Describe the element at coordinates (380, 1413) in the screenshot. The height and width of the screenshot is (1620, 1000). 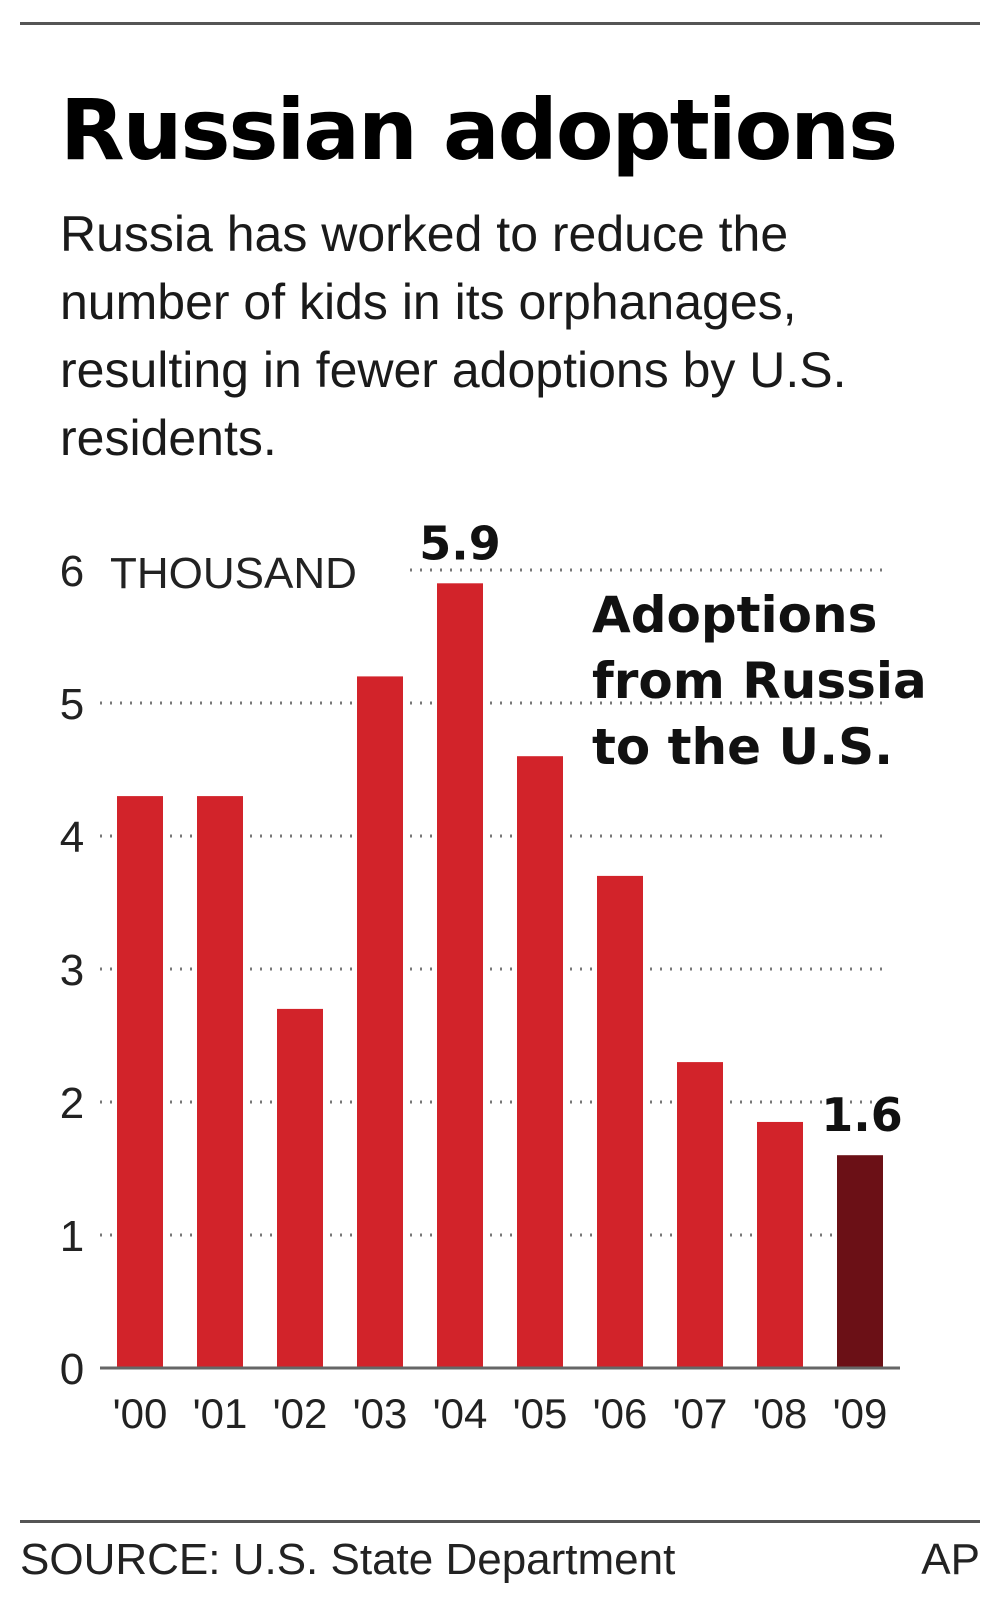
I see `x-tick-label-03: '03` at that location.